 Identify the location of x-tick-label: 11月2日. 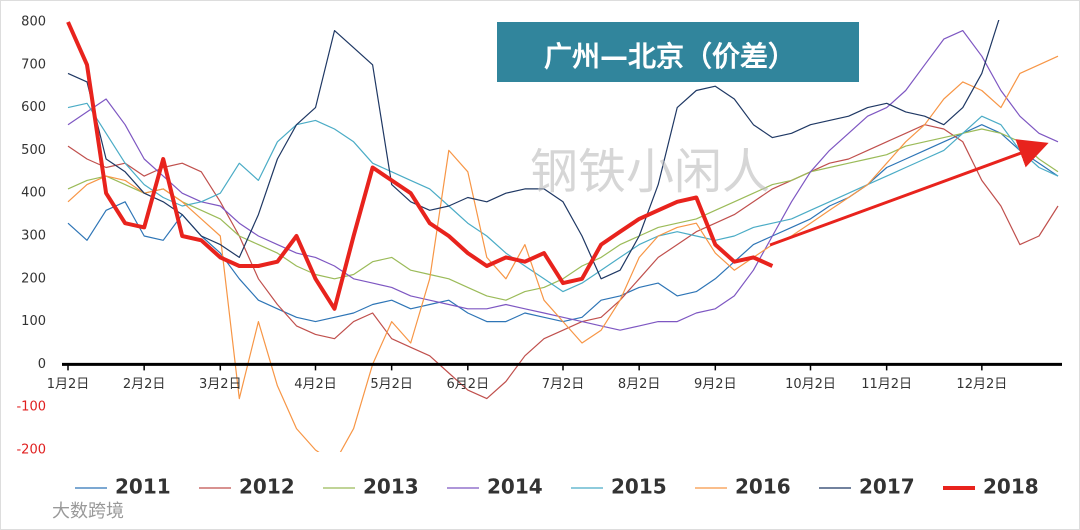
(886, 384).